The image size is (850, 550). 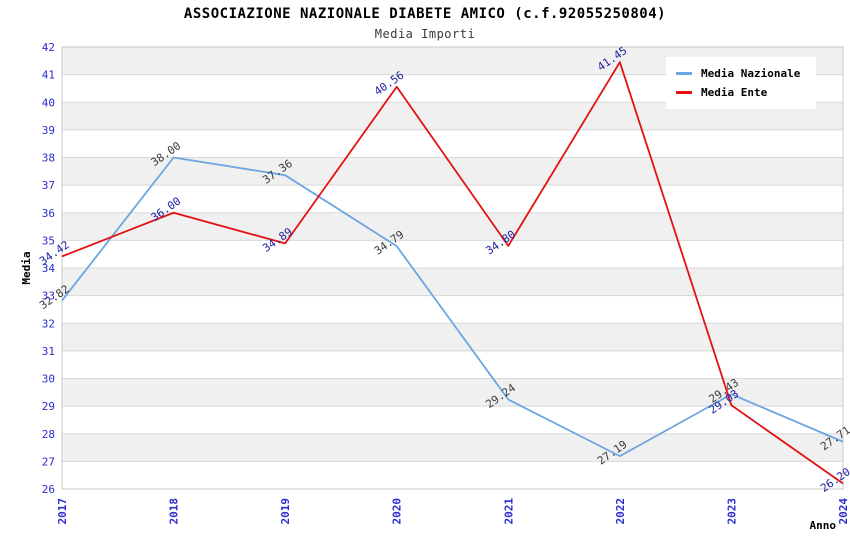 What do you see at coordinates (62, 511) in the screenshot?
I see `x-tick-label: 2017` at bounding box center [62, 511].